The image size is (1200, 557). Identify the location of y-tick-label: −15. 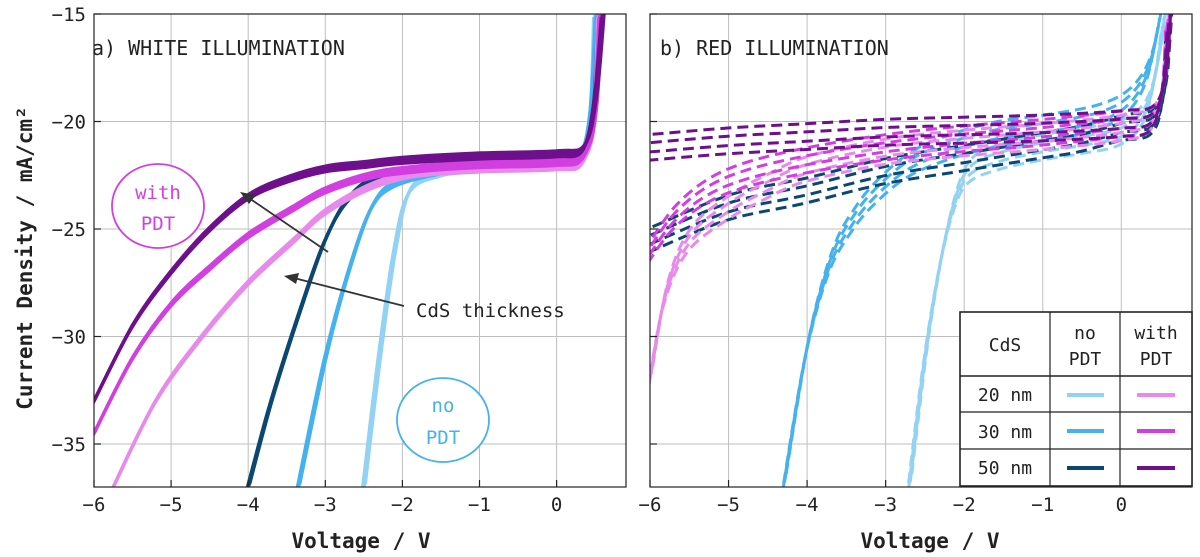
(69, 15).